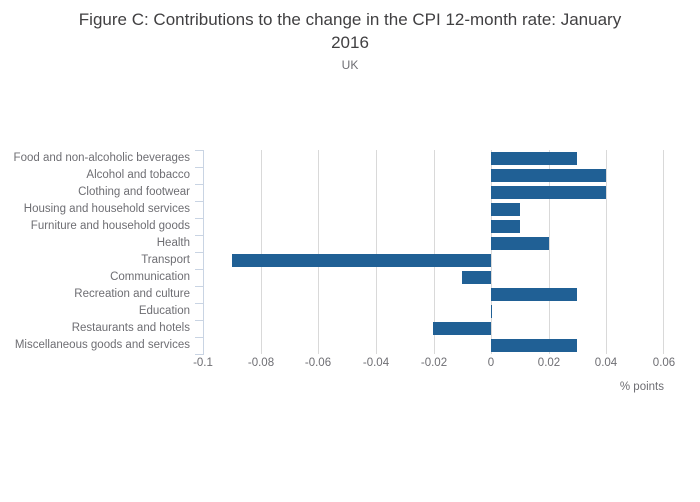  Describe the element at coordinates (664, 363) in the screenshot. I see `x-tick-label: 0.06` at that location.